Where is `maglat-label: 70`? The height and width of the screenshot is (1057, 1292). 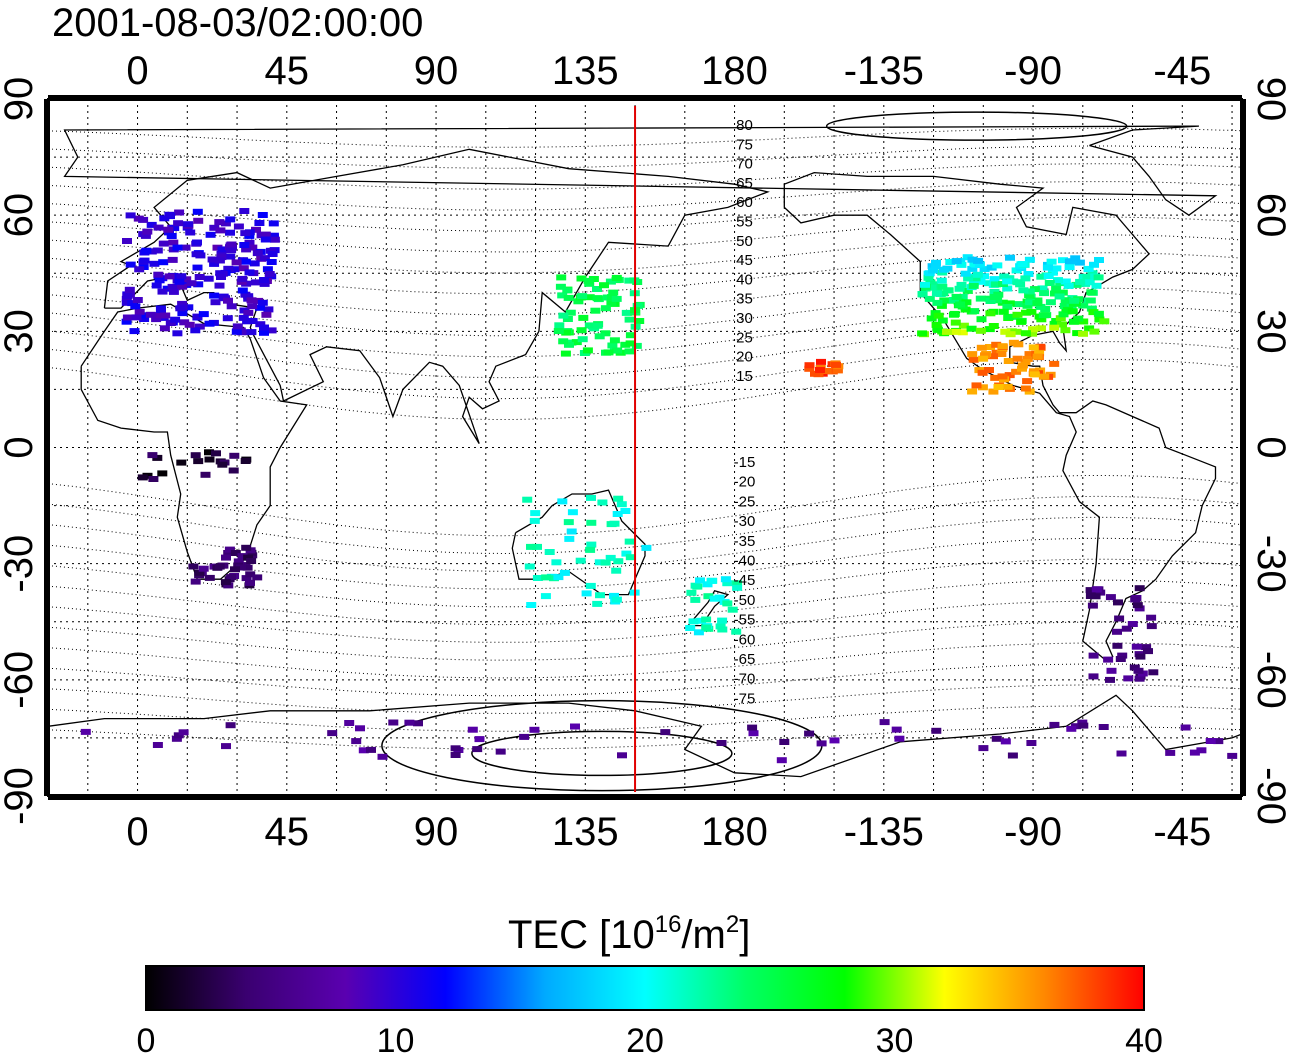
maglat-label: 70 is located at coordinates (744, 164).